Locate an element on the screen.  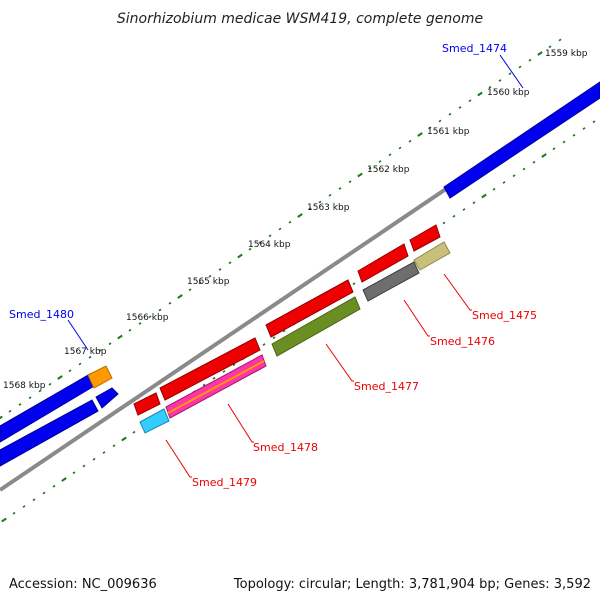
scale-label-1561: 1561 kbp is located at coordinates (448, 132).